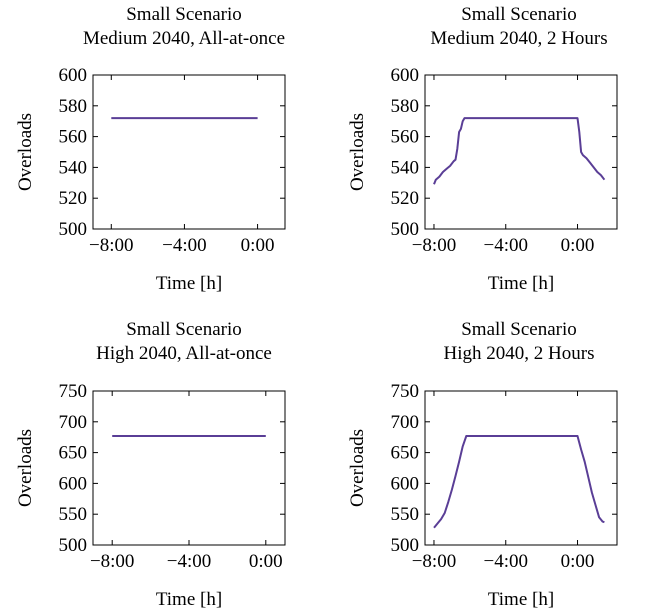 Image resolution: width=654 pixels, height=616 pixels. I want to click on chart-title-line: Medium 2040, 2 Hours, so click(518, 38).